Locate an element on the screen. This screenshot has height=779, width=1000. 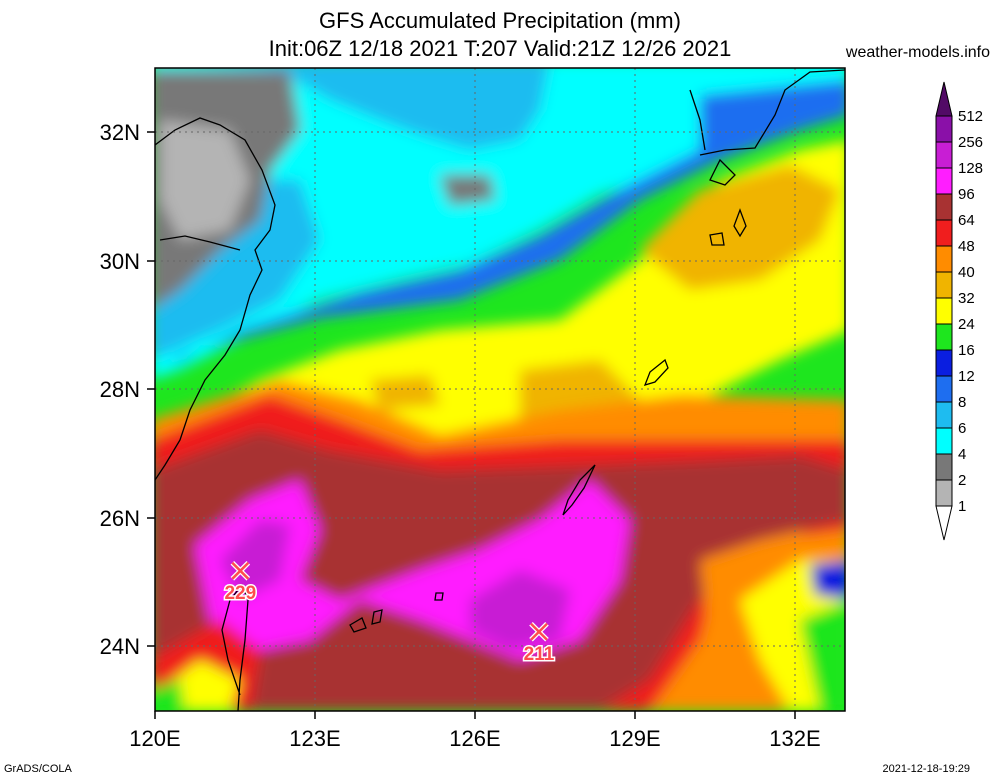
colorbar-level-label: 48 is located at coordinates (966, 246).